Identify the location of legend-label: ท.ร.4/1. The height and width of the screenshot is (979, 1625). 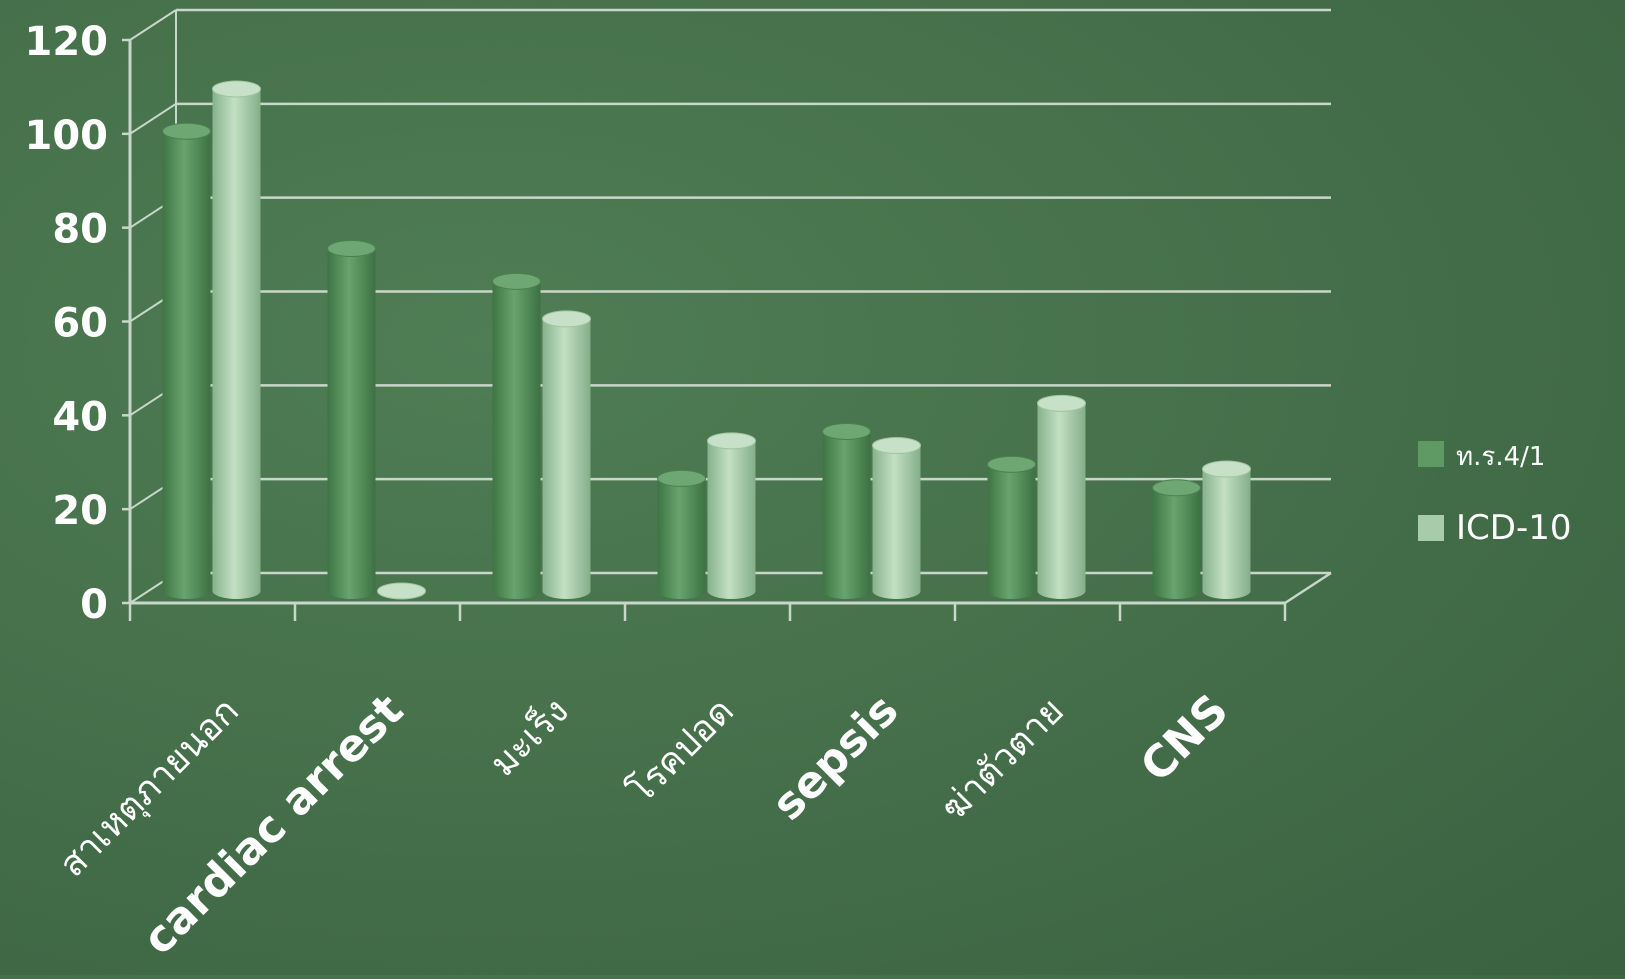
(1500, 457).